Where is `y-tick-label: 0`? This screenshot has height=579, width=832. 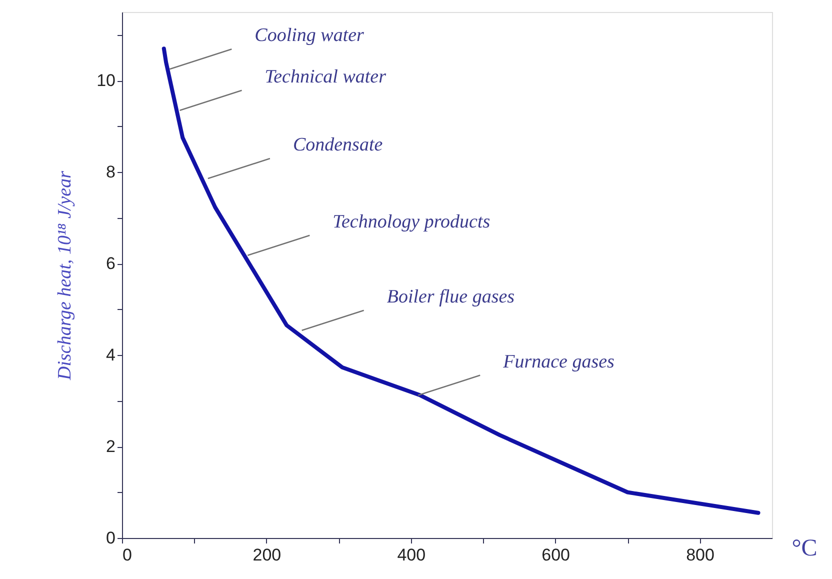
y-tick-label: 0 is located at coordinates (111, 538).